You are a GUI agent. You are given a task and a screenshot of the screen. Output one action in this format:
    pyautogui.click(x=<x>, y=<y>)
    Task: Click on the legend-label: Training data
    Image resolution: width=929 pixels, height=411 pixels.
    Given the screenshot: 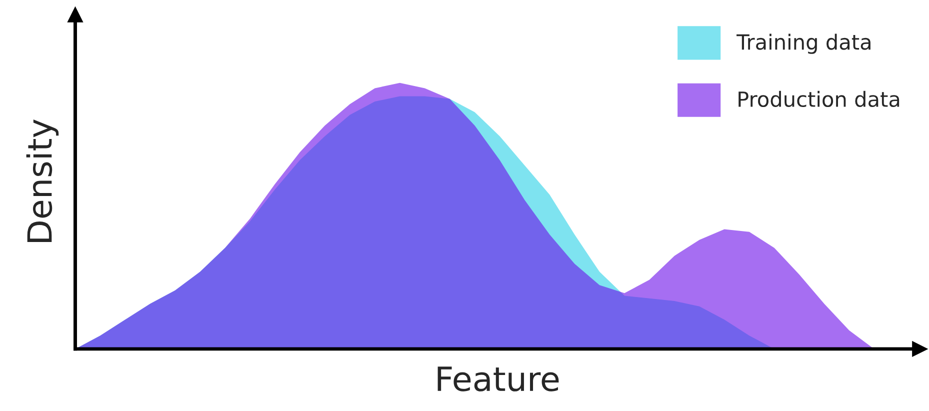 What is the action you would take?
    pyautogui.click(x=803, y=44)
    